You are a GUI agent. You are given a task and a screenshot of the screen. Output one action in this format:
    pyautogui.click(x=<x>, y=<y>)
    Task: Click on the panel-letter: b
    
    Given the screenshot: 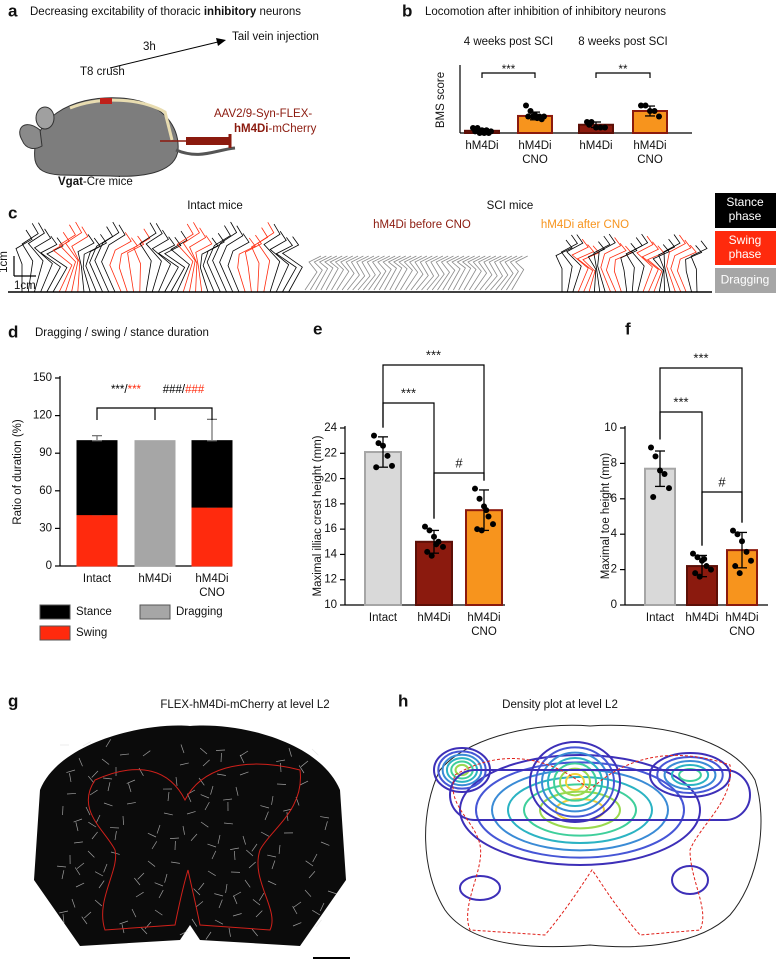 What is the action you would take?
    pyautogui.click(x=407, y=10)
    